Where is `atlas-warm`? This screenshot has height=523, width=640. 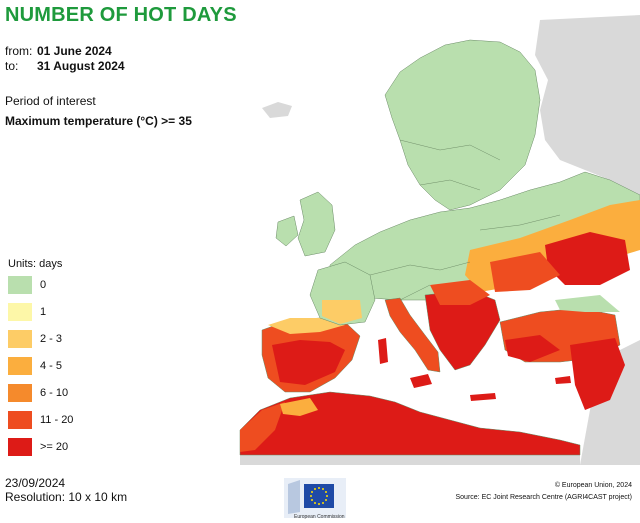 atlas-warm is located at coordinates (299, 407).